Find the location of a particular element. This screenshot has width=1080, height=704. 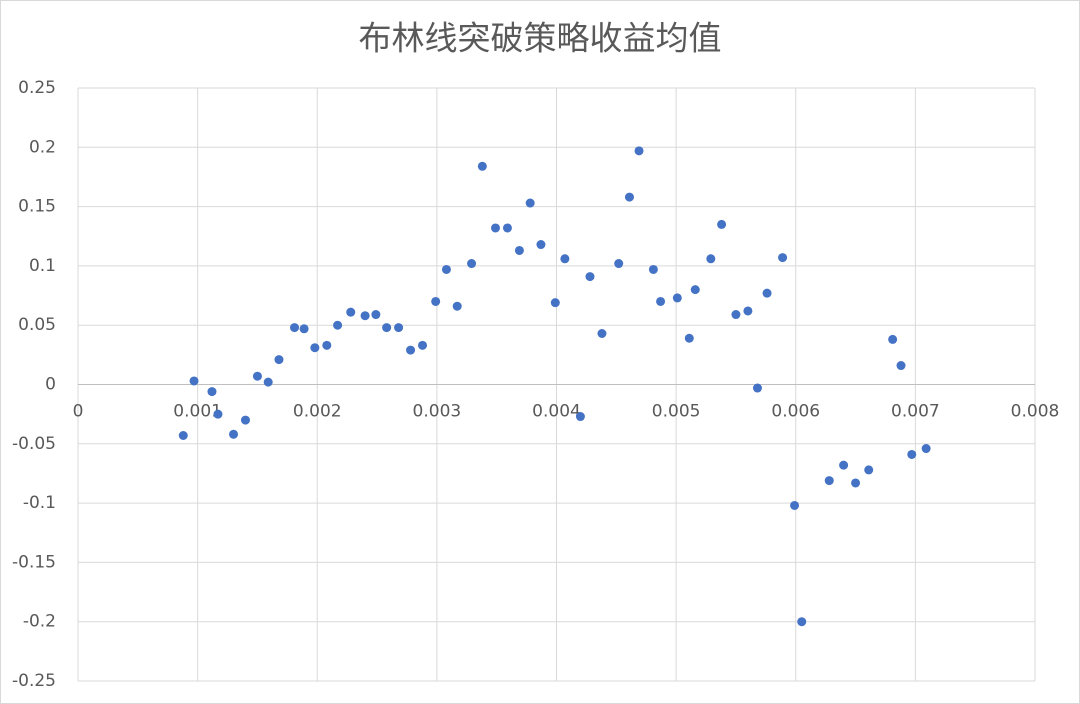

y-tick-label: 0.25 is located at coordinates (37, 88).